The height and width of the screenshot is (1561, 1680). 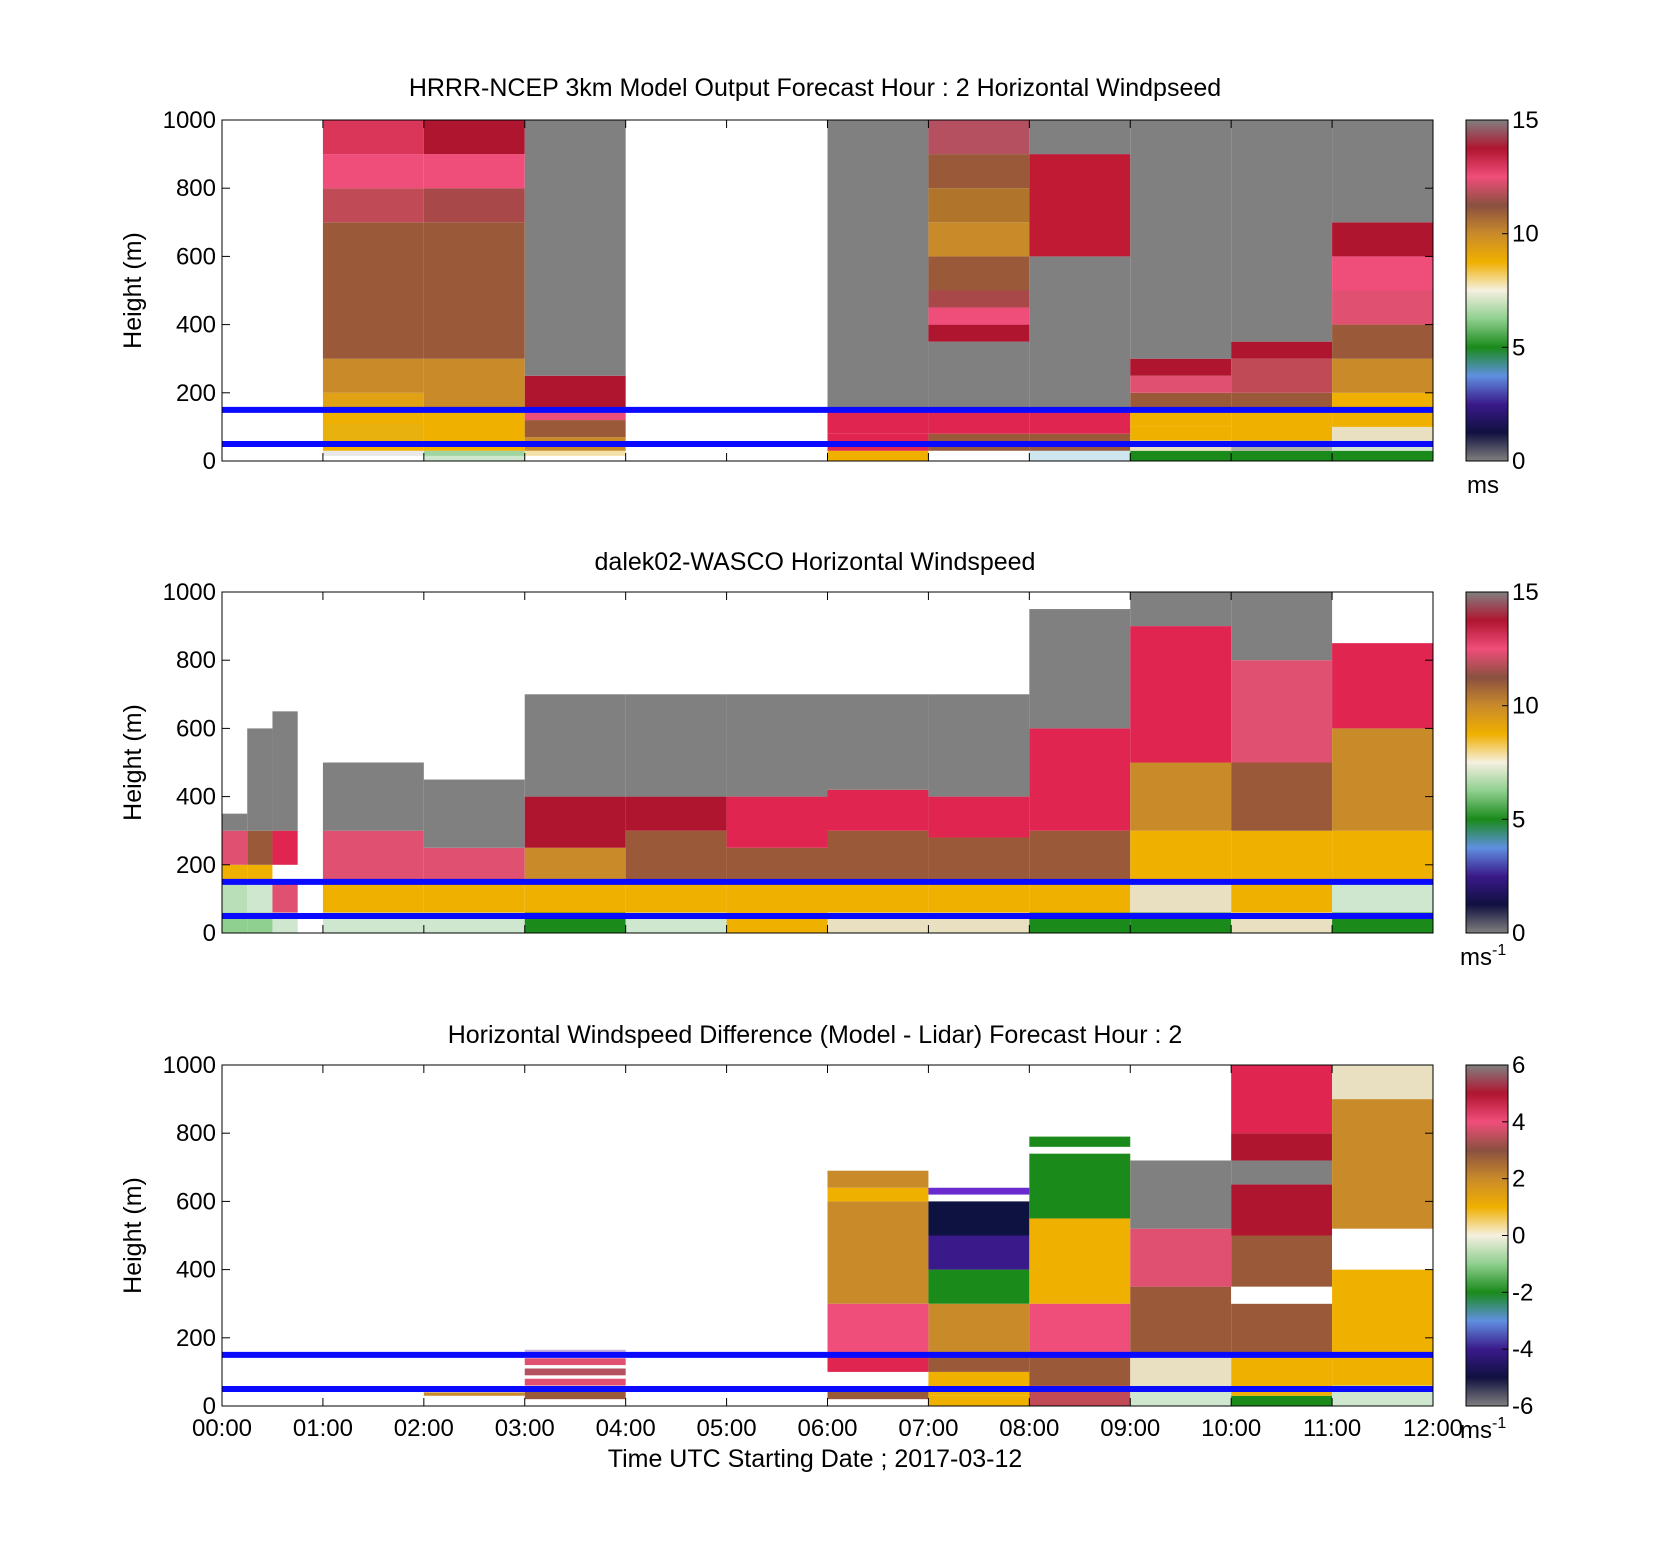 I want to click on x-tick-label: 09:00, so click(x=1130, y=1428).